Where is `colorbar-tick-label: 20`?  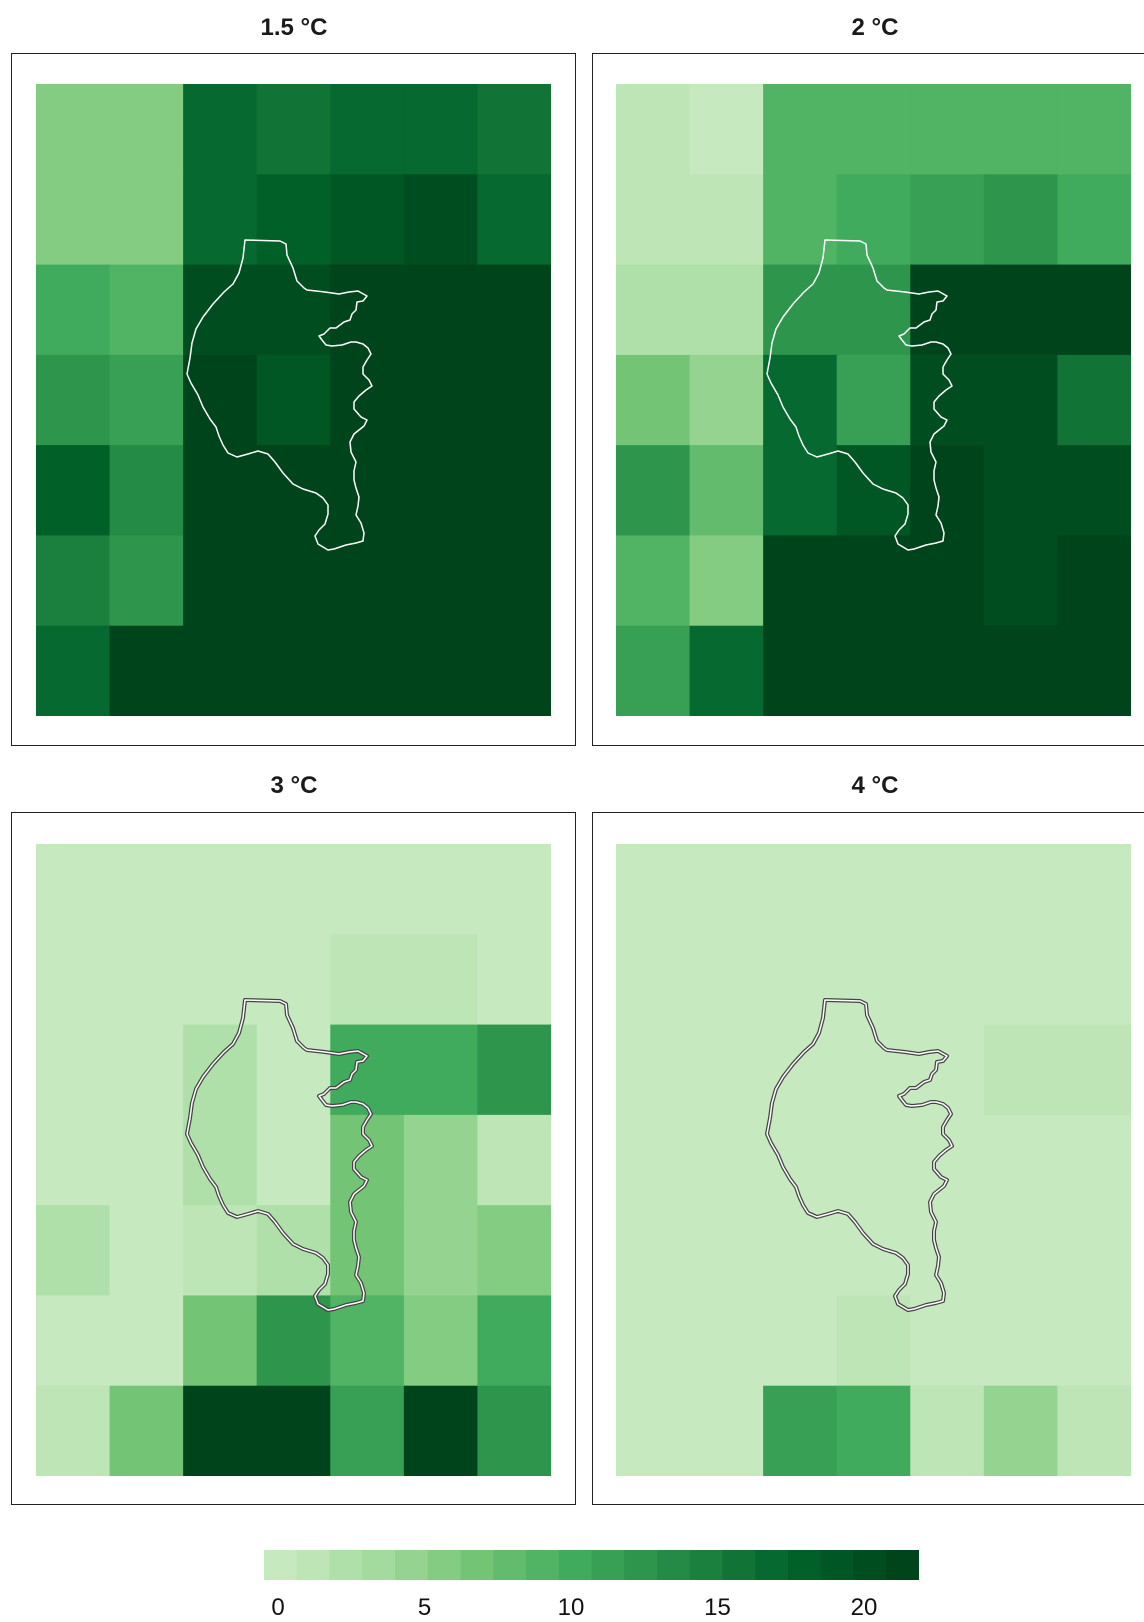 colorbar-tick-label: 20 is located at coordinates (864, 1607).